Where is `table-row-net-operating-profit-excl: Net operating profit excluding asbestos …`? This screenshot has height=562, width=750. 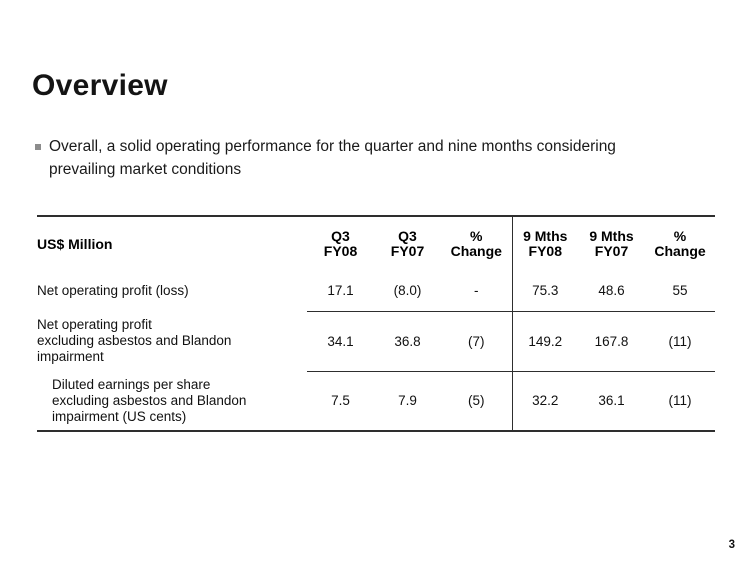 table-row-net-operating-profit-excl: Net operating profit excluding asbestos … is located at coordinates (376, 340).